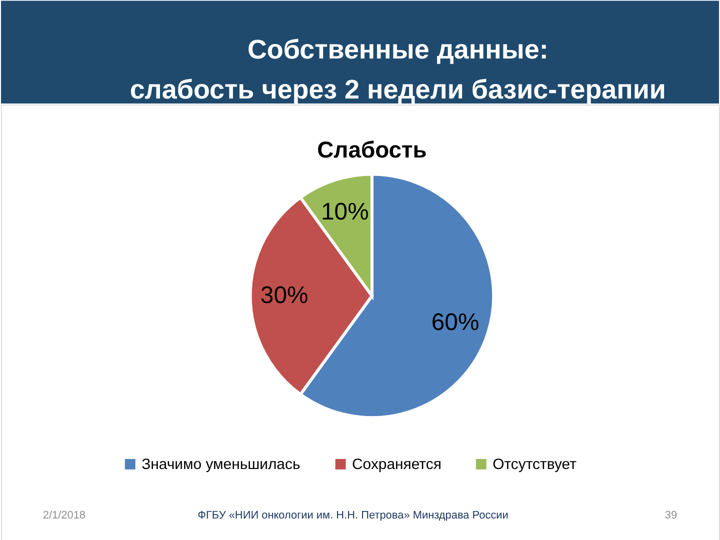 The width and height of the screenshot is (720, 540). What do you see at coordinates (534, 465) in the screenshot?
I see `legend-label: Отсутствует` at bounding box center [534, 465].